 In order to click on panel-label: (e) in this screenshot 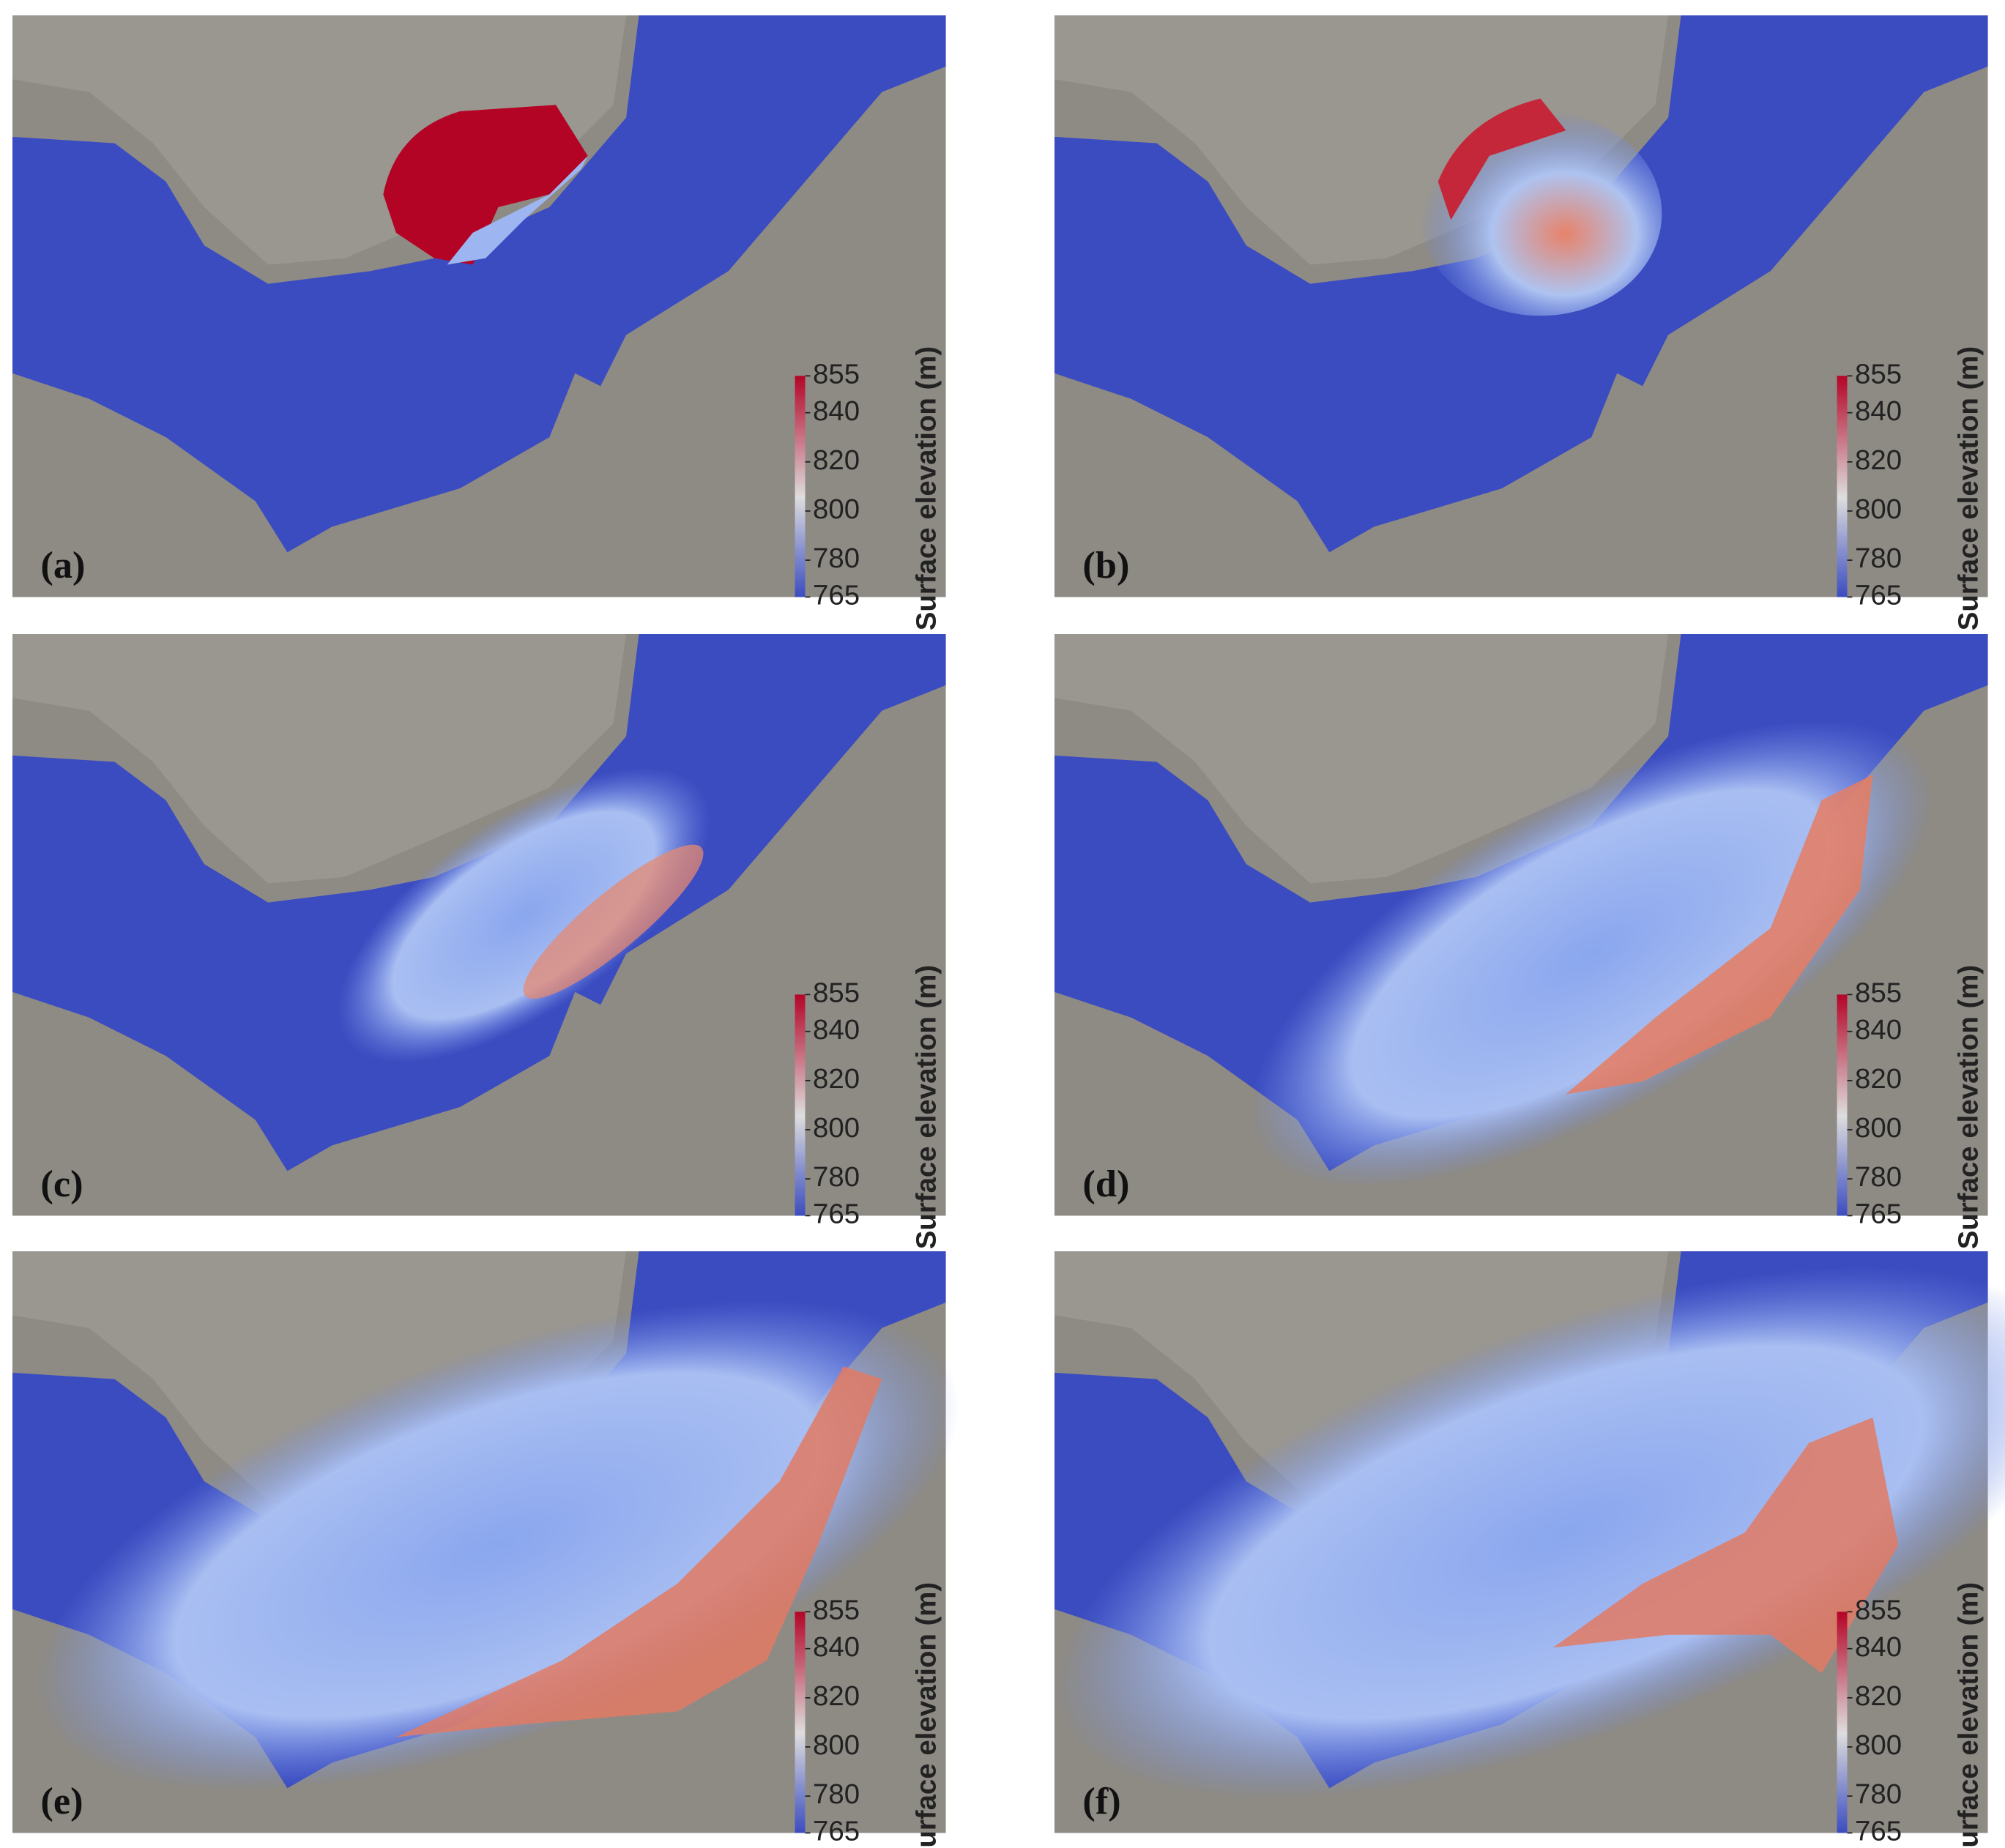, I will do `click(61, 1801)`.